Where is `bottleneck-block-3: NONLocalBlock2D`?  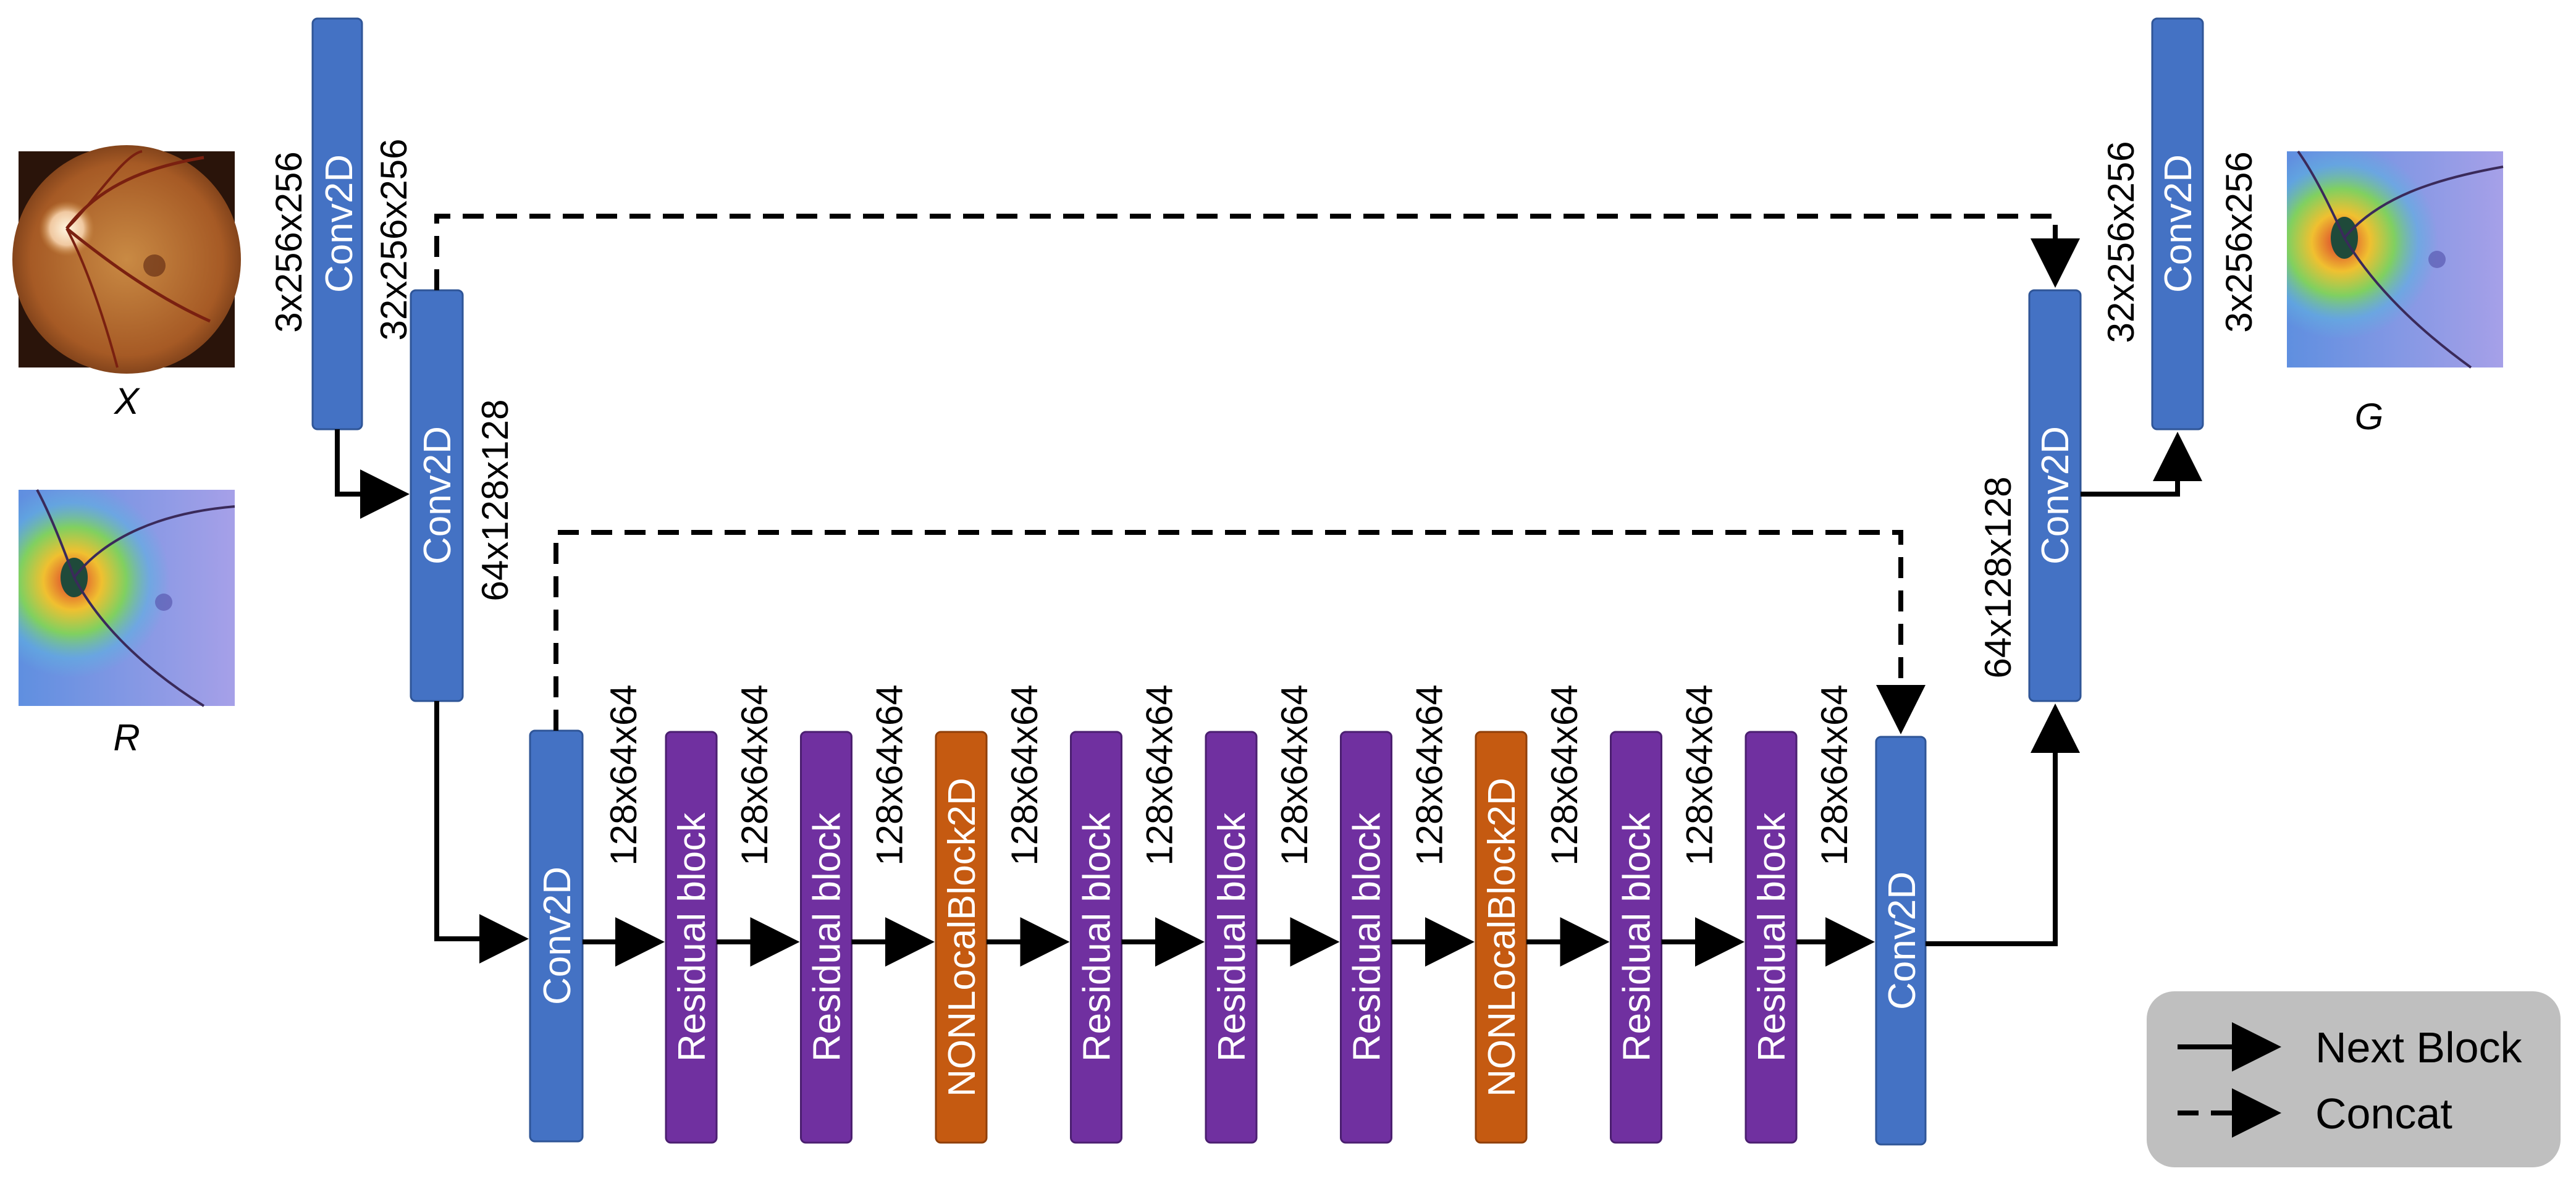 bottleneck-block-3: NONLocalBlock2D is located at coordinates (961, 938).